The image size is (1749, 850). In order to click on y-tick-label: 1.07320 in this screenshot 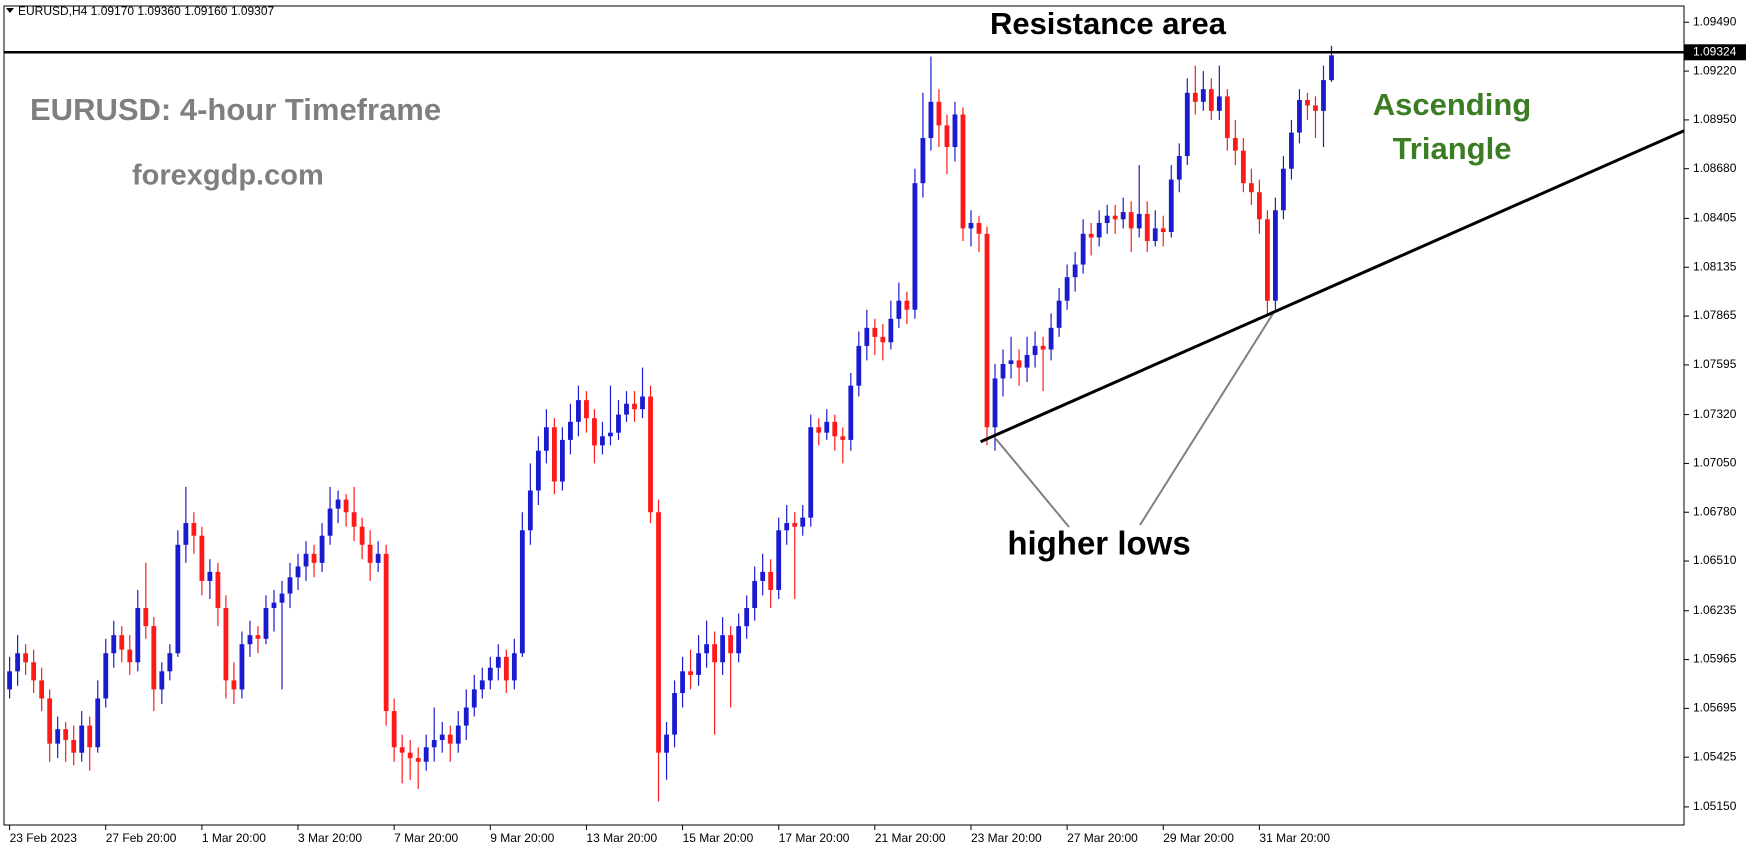, I will do `click(1715, 414)`.